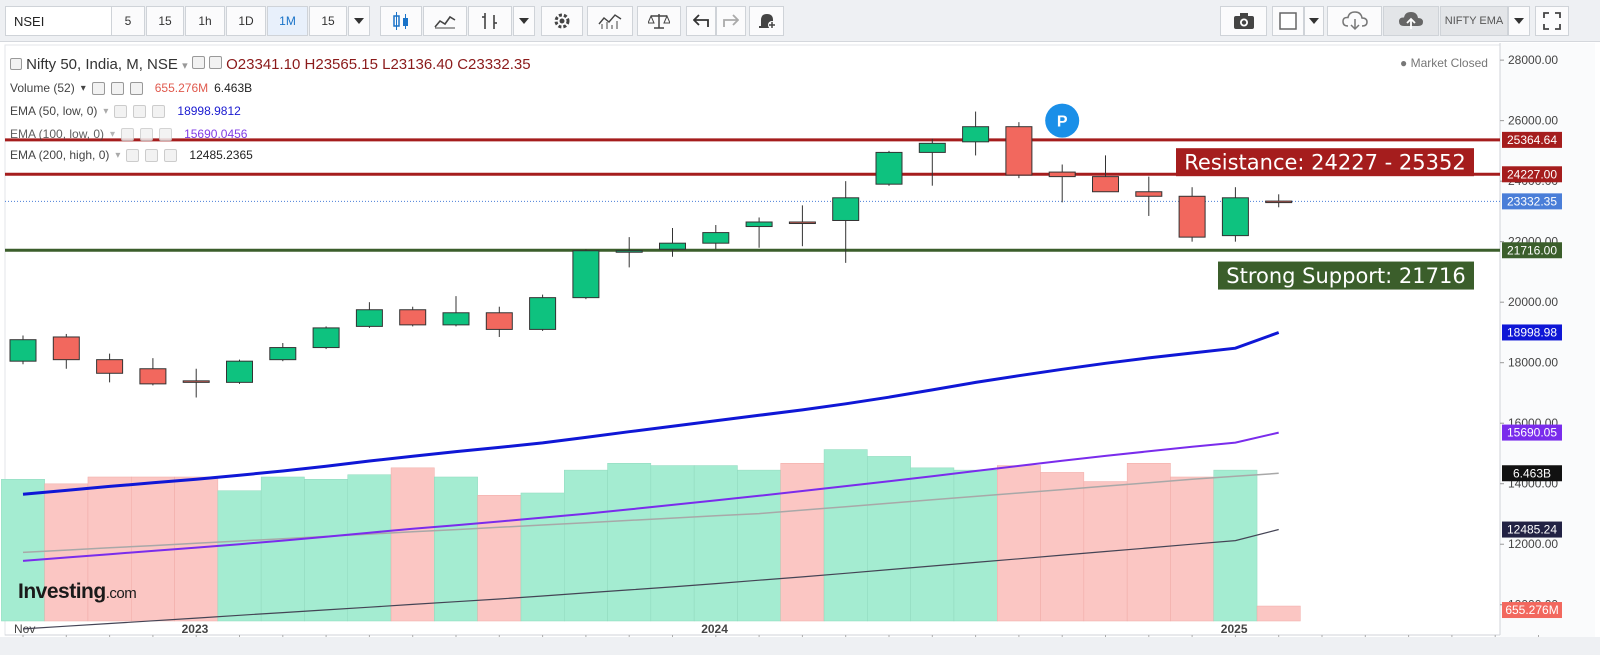  Describe the element at coordinates (714, 629) in the screenshot. I see `x-tick-label: 2024` at that location.